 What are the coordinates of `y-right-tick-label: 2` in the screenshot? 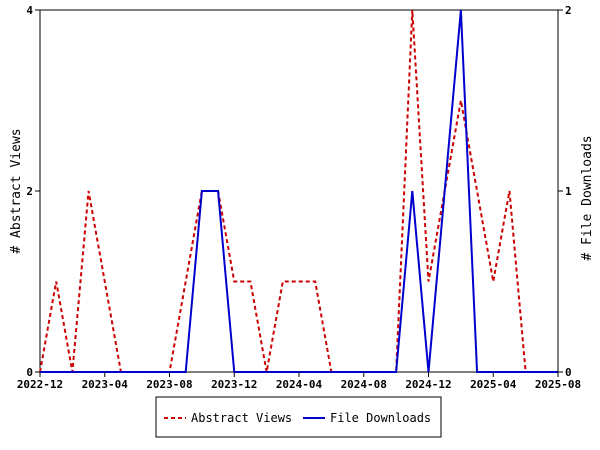 It's located at (568, 10).